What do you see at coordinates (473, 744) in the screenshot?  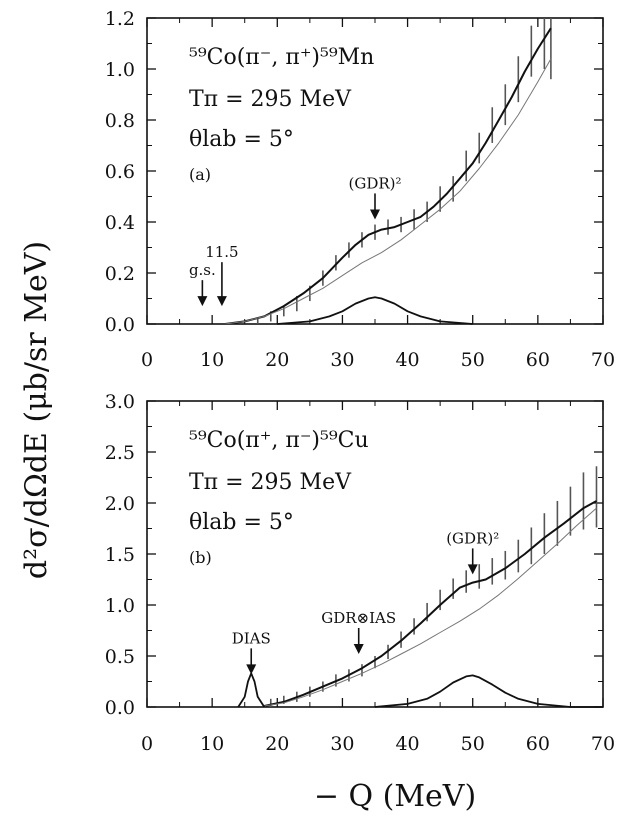 I see `panel-b-x-tick-label: 50` at bounding box center [473, 744].